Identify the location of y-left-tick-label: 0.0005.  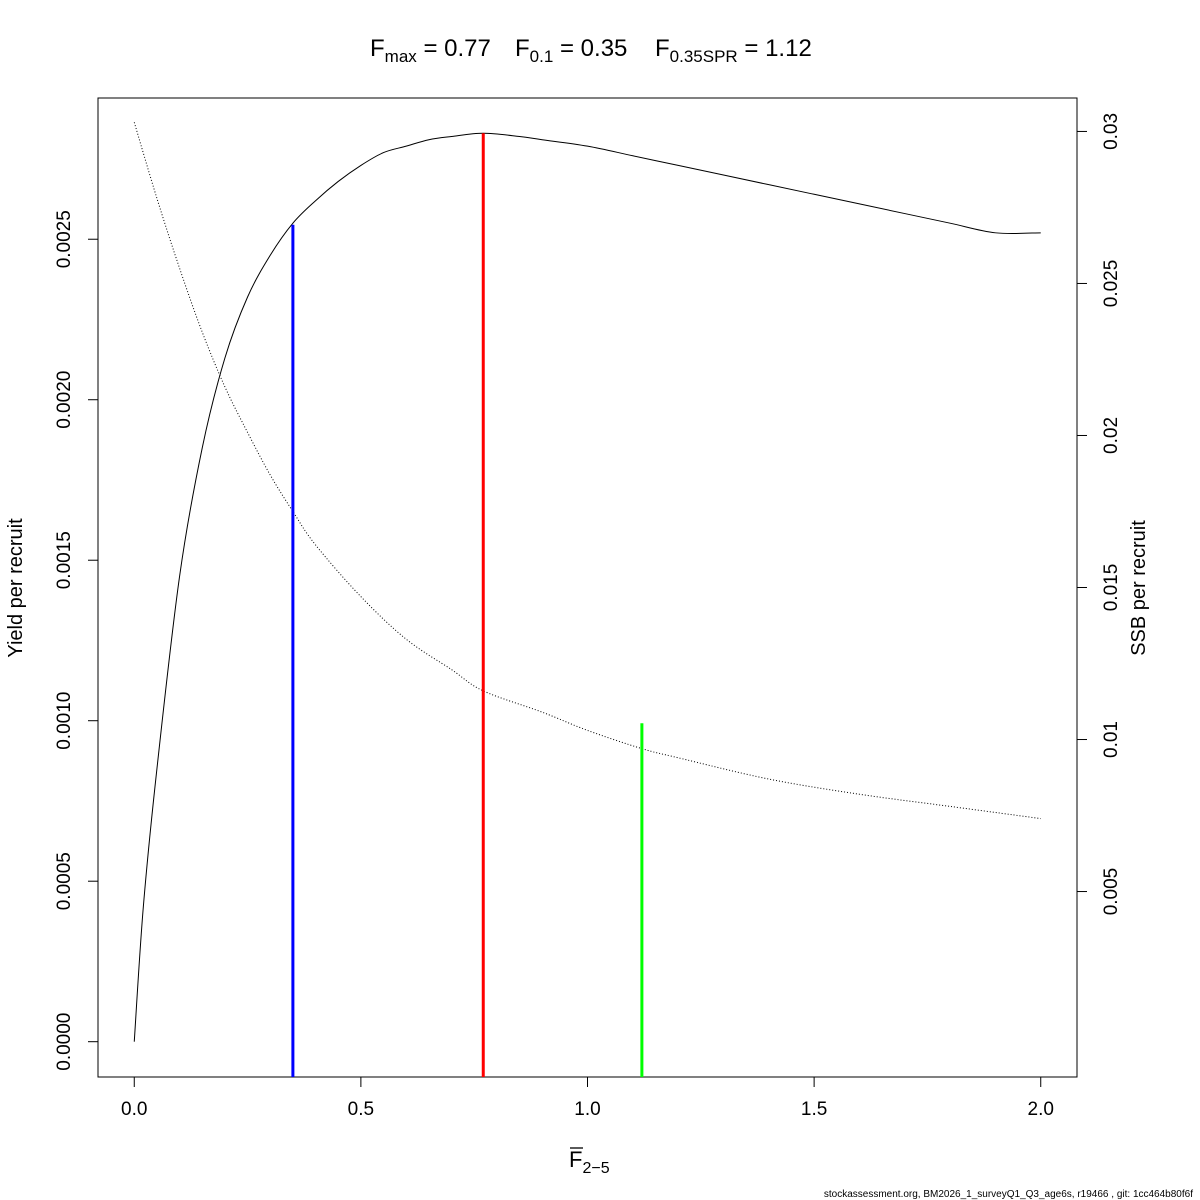
(64, 881).